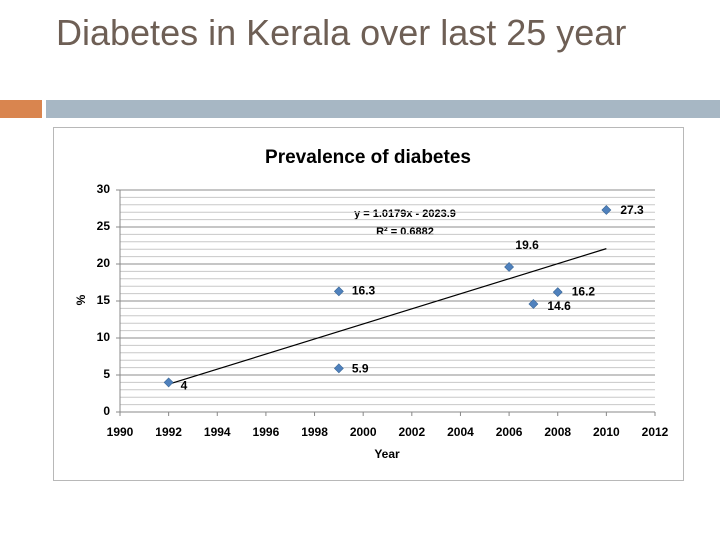 The width and height of the screenshot is (720, 540). Describe the element at coordinates (217, 432) in the screenshot. I see `x-tick-label: 1994` at that location.